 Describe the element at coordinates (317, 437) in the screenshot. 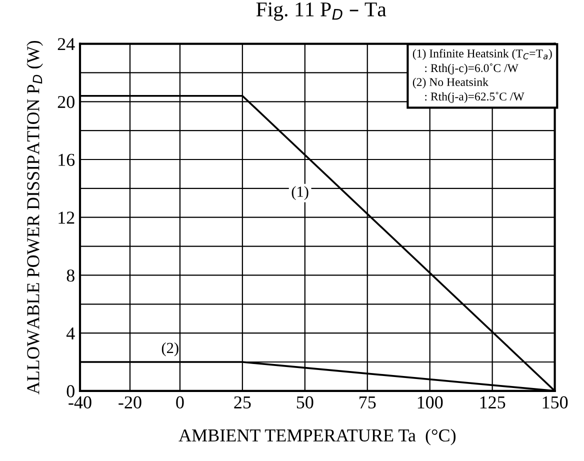

I see `x-axis-title: AMBIENT TEMPERATURE Ta (°C)` at that location.